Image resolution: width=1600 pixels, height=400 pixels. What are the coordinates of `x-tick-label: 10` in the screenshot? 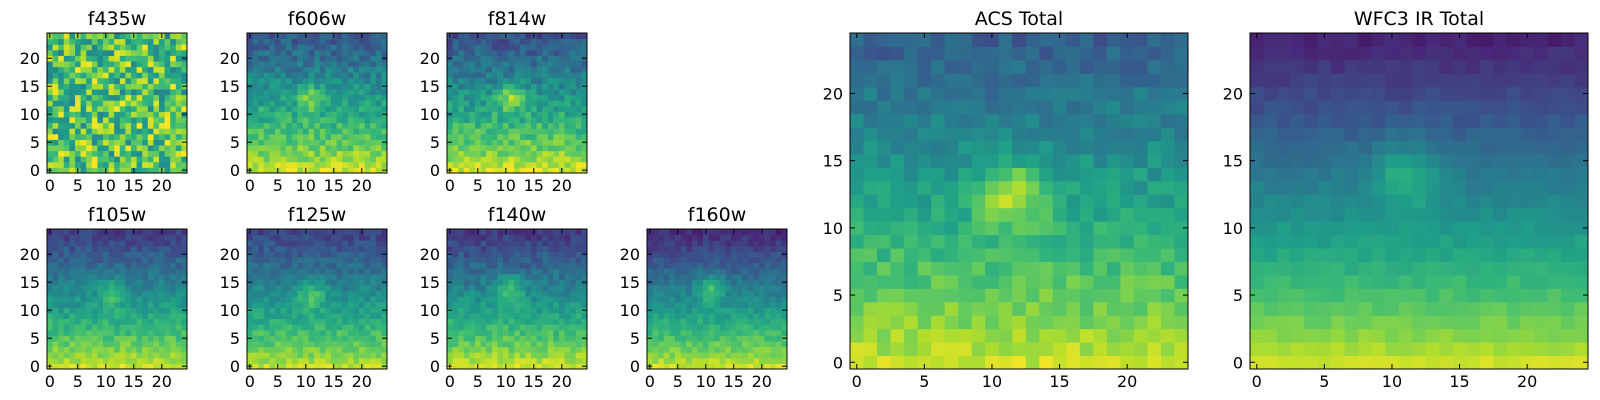 It's located at (706, 381).